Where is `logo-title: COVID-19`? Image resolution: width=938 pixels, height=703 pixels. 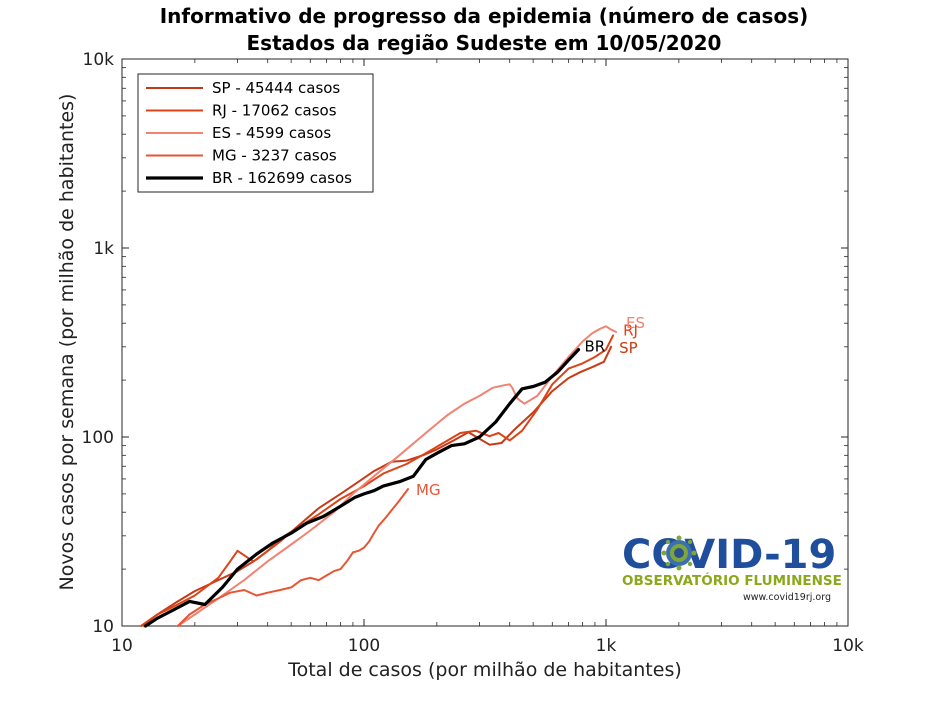 logo-title: COVID-19 is located at coordinates (729, 555).